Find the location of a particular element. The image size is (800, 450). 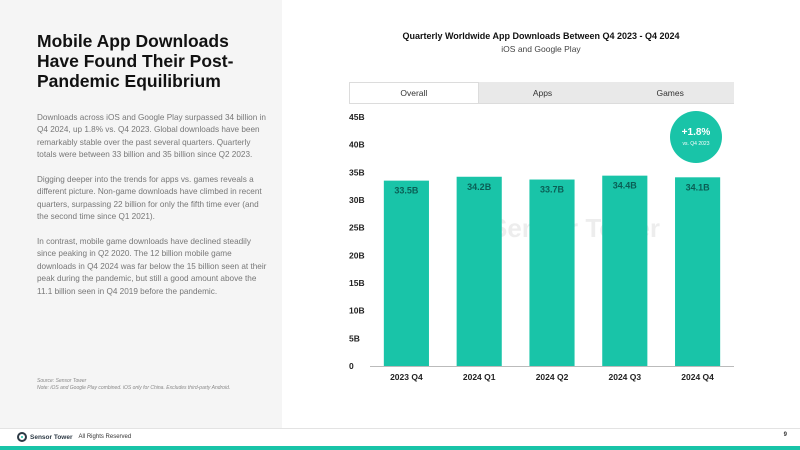

chart-subtitle: iOS and Google Play is located at coordinates (541, 49).